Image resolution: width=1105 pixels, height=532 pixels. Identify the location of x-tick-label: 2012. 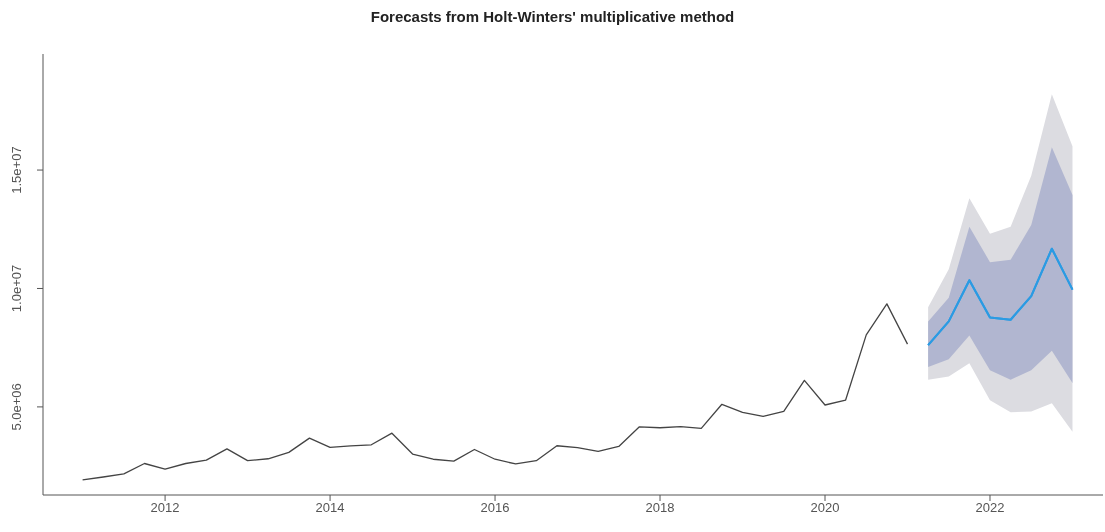
(165, 508).